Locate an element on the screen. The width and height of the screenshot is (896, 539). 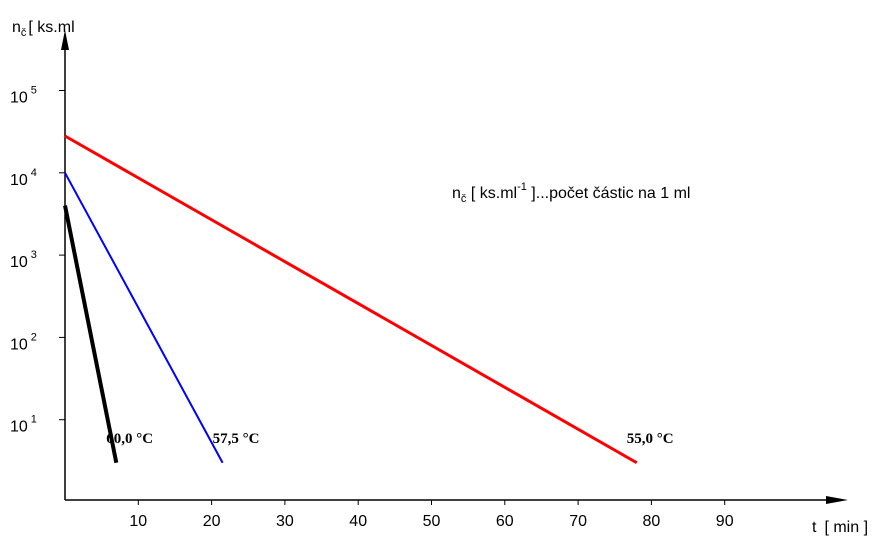
y-axis-title-symbol: n is located at coordinates (16, 27).